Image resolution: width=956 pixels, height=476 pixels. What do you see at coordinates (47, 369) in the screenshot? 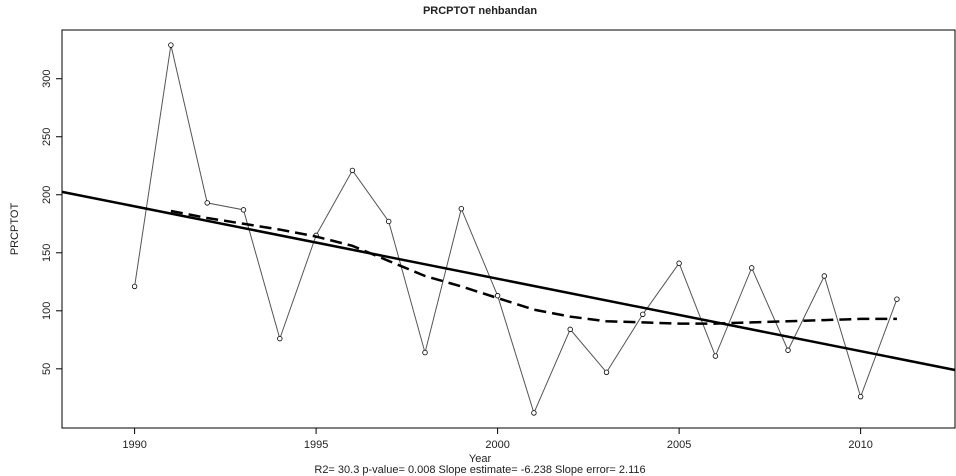
I see `y-tick-label: 50` at bounding box center [47, 369].